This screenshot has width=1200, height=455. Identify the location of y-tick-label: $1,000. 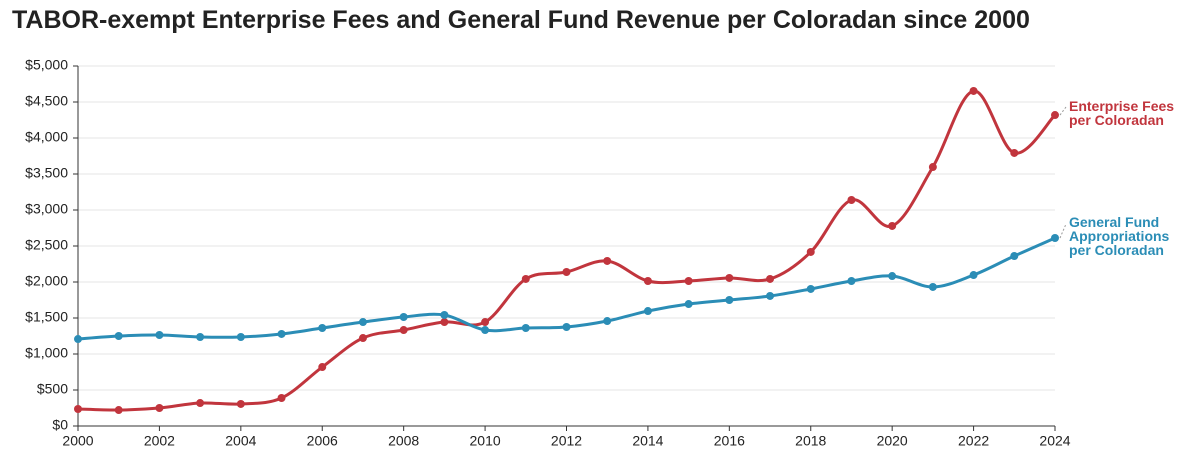
(46, 353).